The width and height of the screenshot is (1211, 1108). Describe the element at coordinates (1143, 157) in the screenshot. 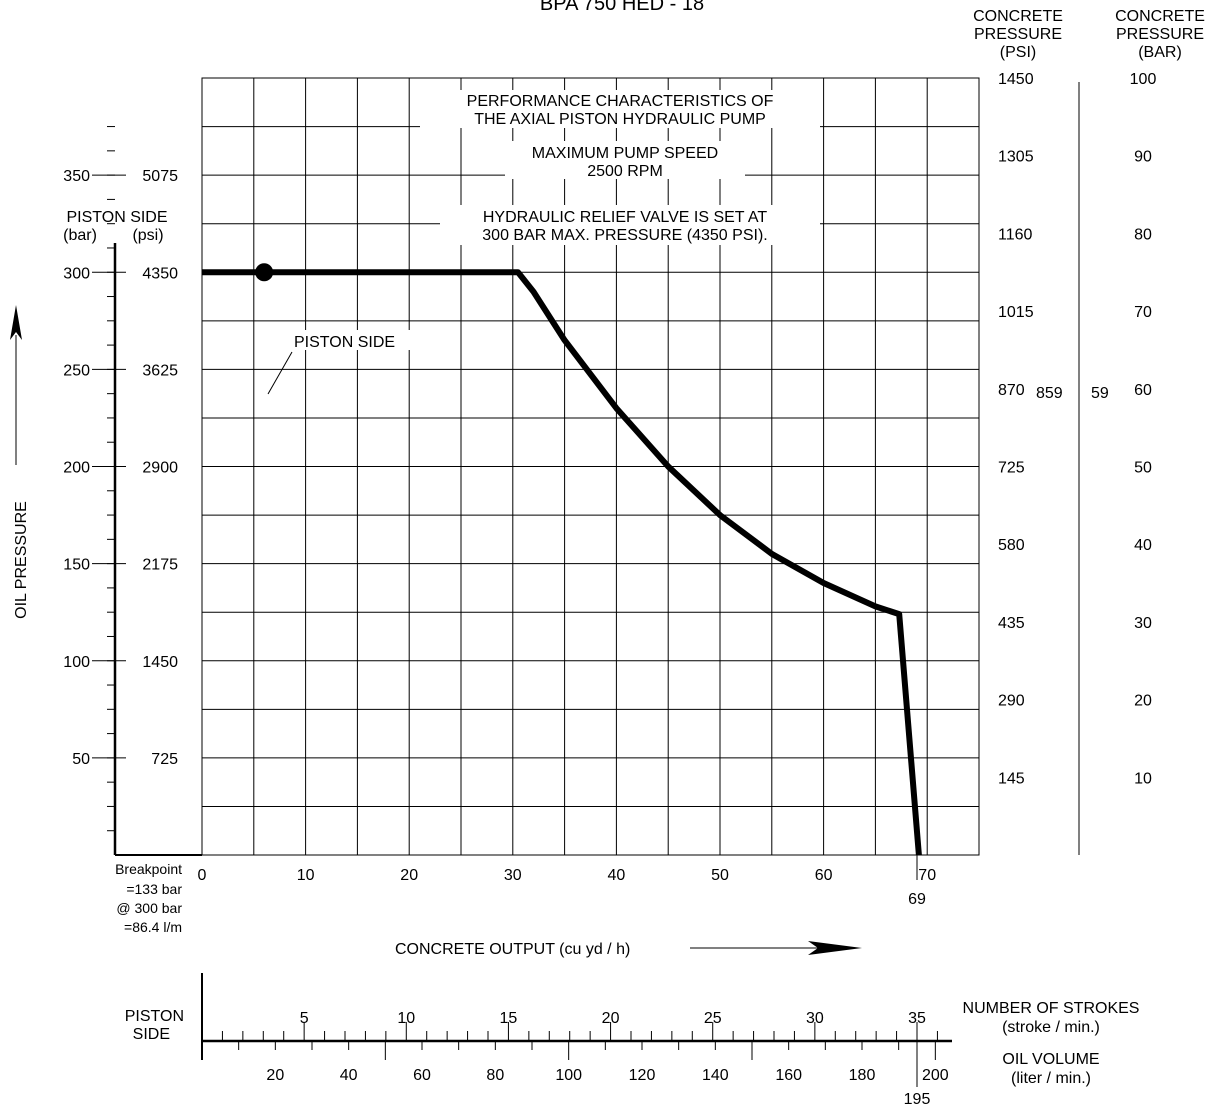

I see `right-bar-tick-label: 90` at that location.